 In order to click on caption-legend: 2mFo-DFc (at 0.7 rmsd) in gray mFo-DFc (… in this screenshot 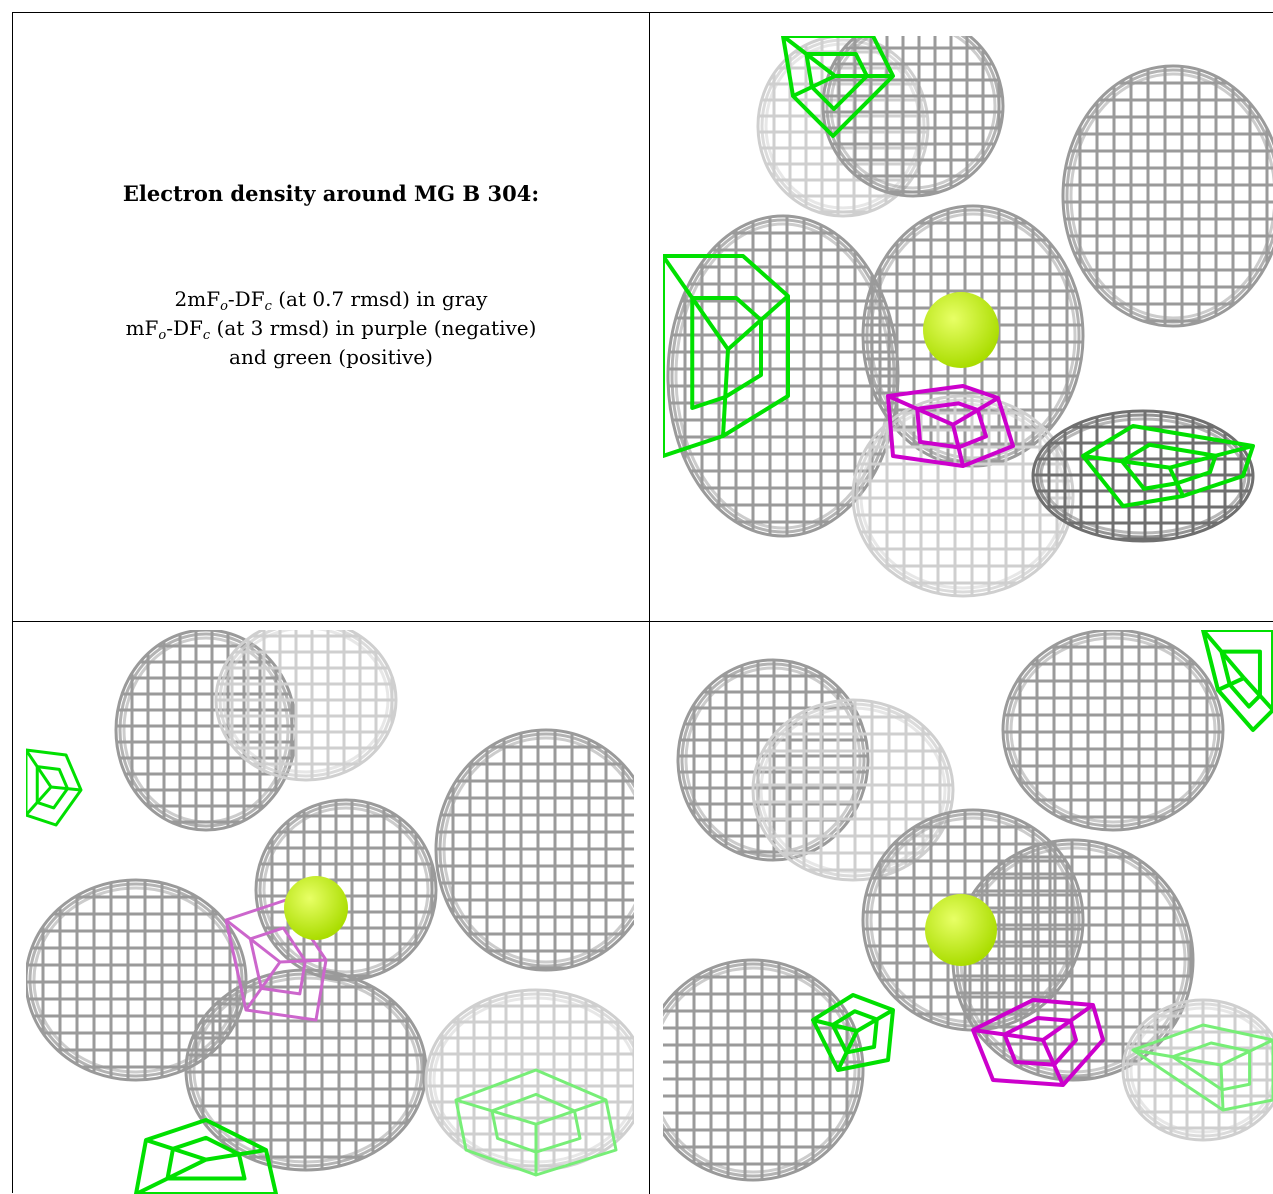, I will do `click(331, 328)`.